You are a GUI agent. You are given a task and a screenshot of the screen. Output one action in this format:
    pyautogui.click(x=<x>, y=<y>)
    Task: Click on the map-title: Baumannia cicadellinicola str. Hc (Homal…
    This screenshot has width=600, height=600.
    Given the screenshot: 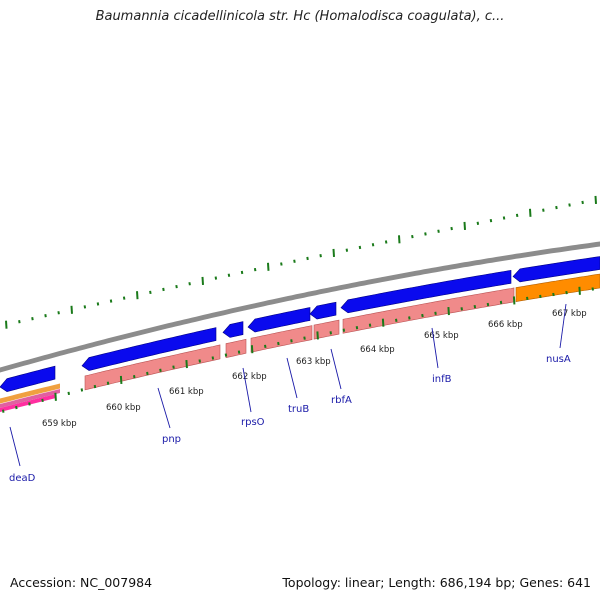 What is the action you would take?
    pyautogui.click(x=300, y=16)
    